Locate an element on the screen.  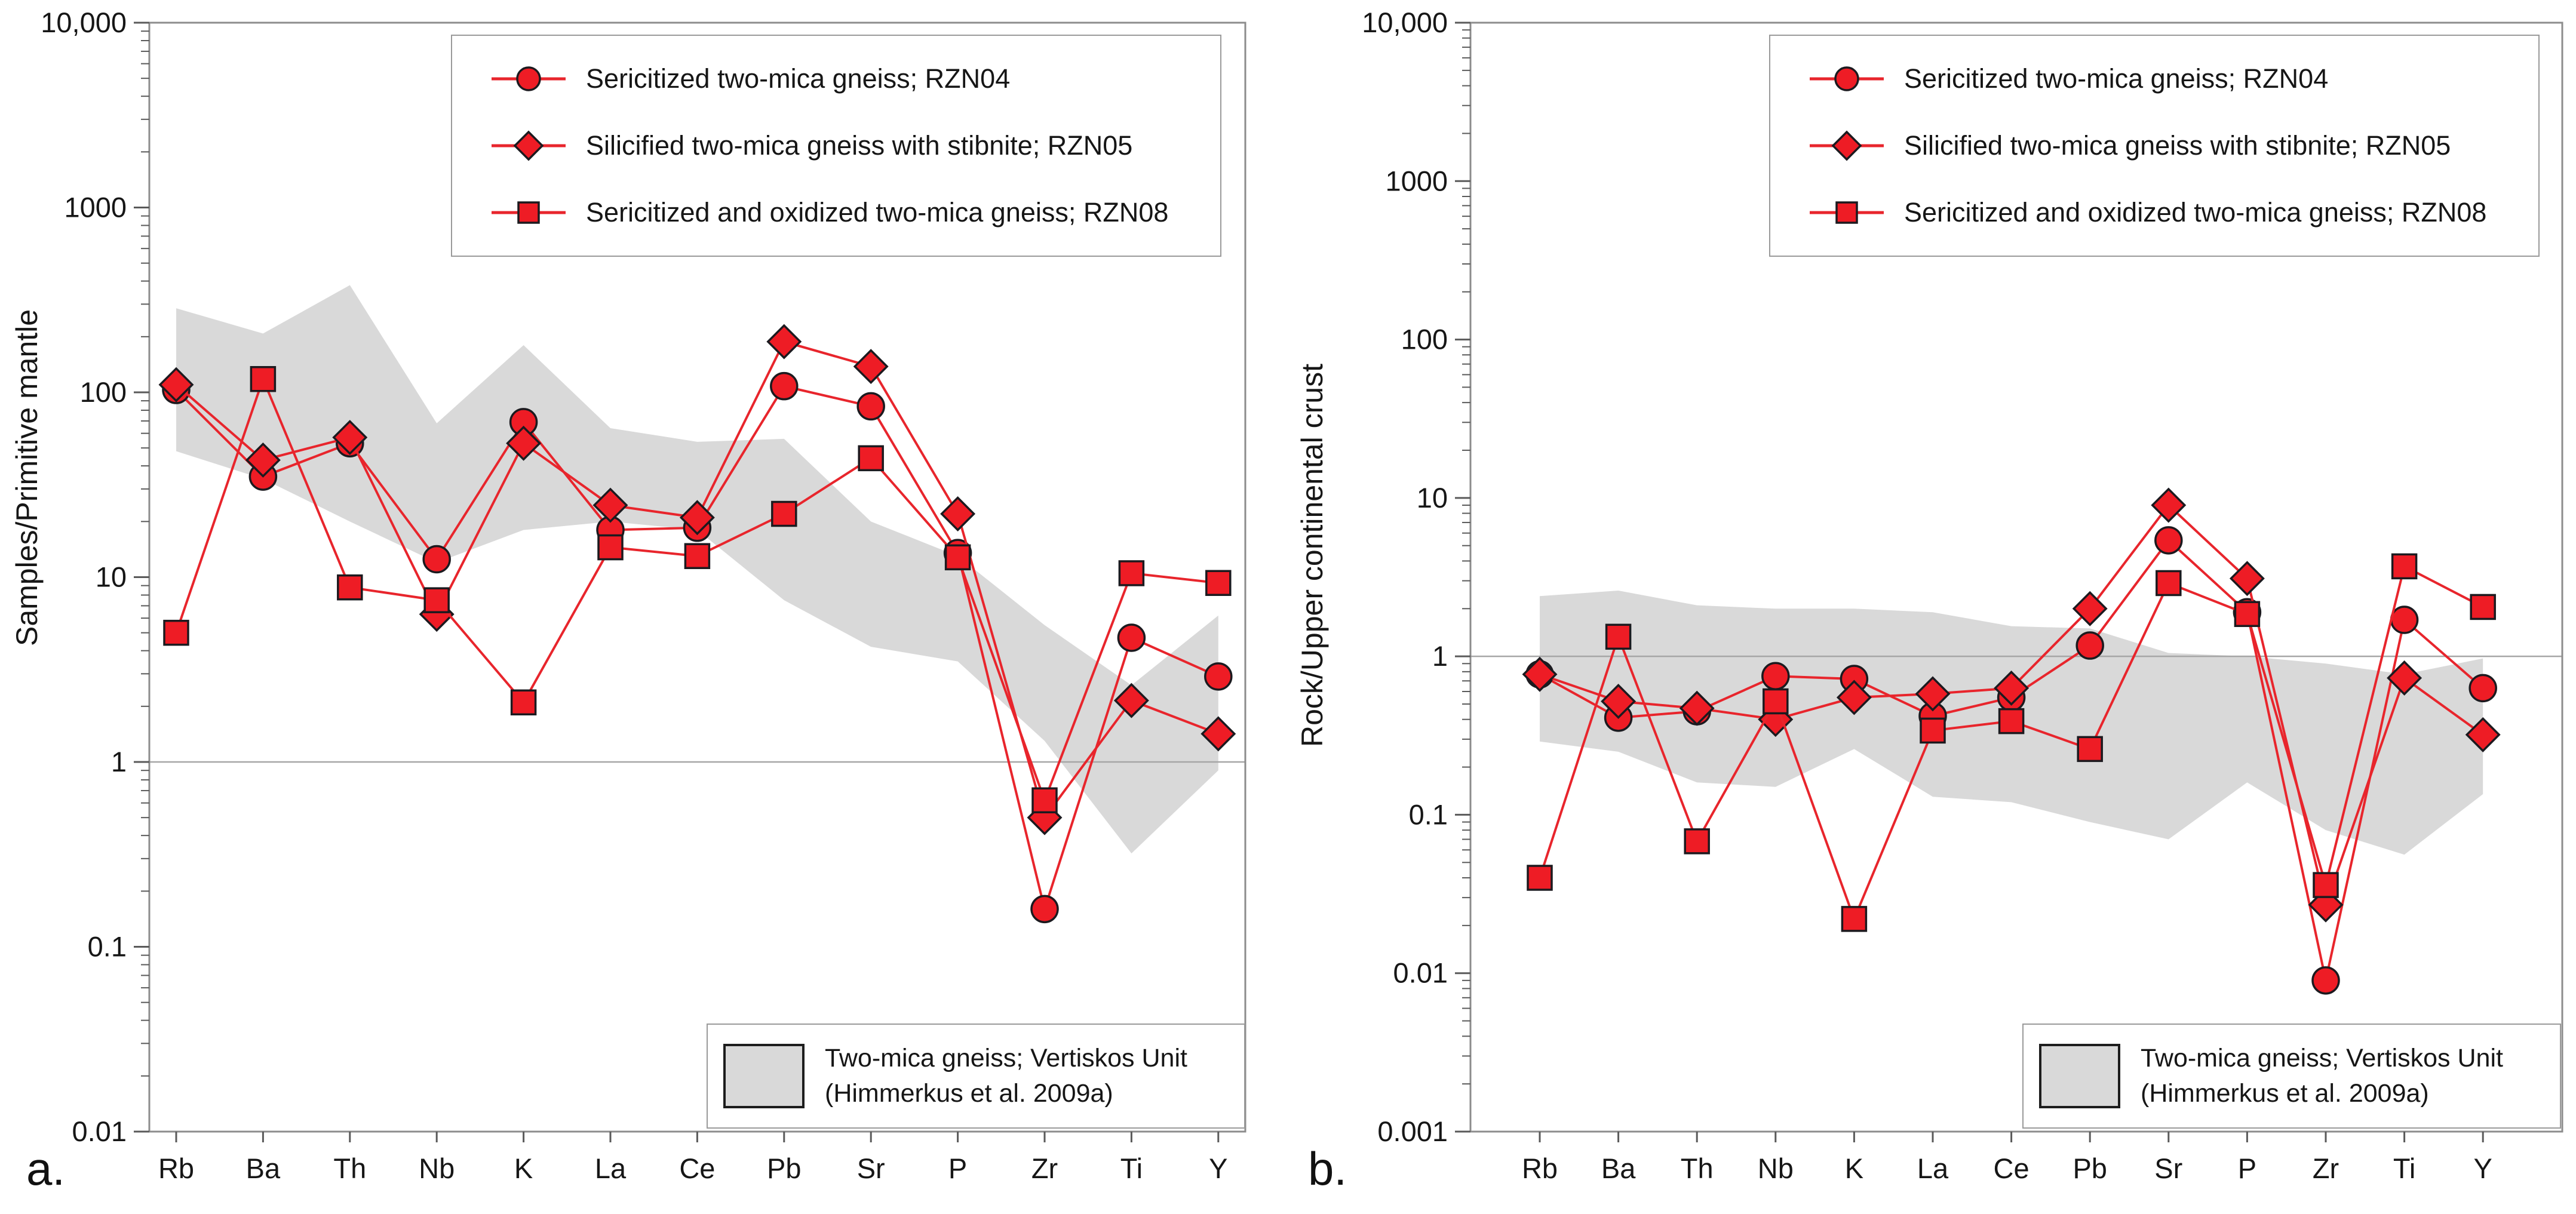
y-axis-title-panel-a: Samples/Primitive mantle is located at coordinates (27, 478).